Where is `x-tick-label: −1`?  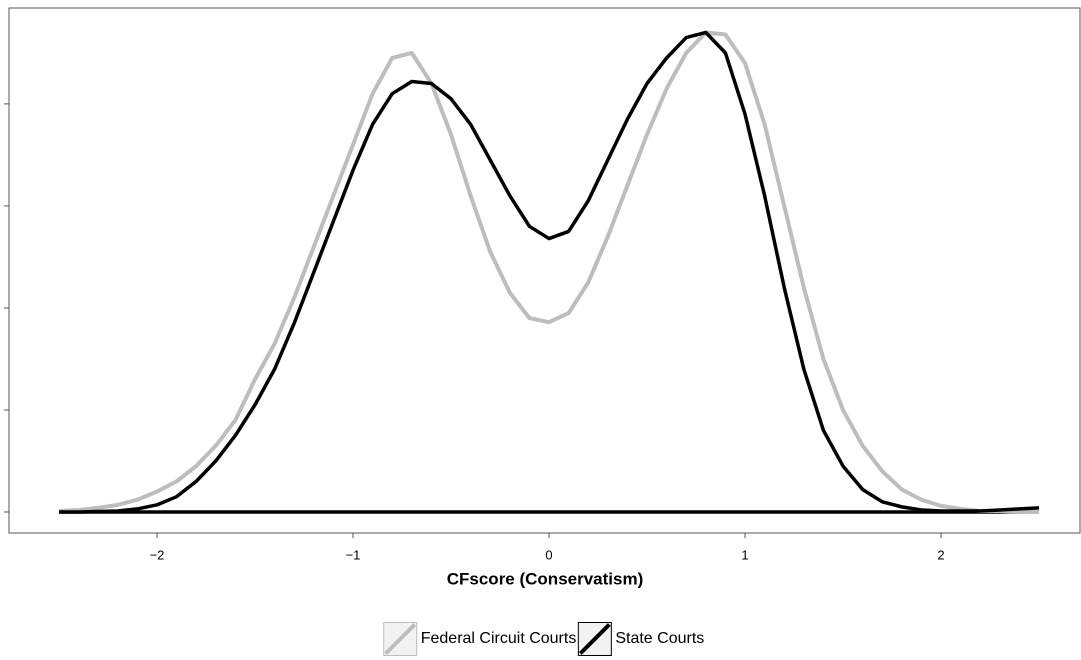 x-tick-label: −1 is located at coordinates (353, 554).